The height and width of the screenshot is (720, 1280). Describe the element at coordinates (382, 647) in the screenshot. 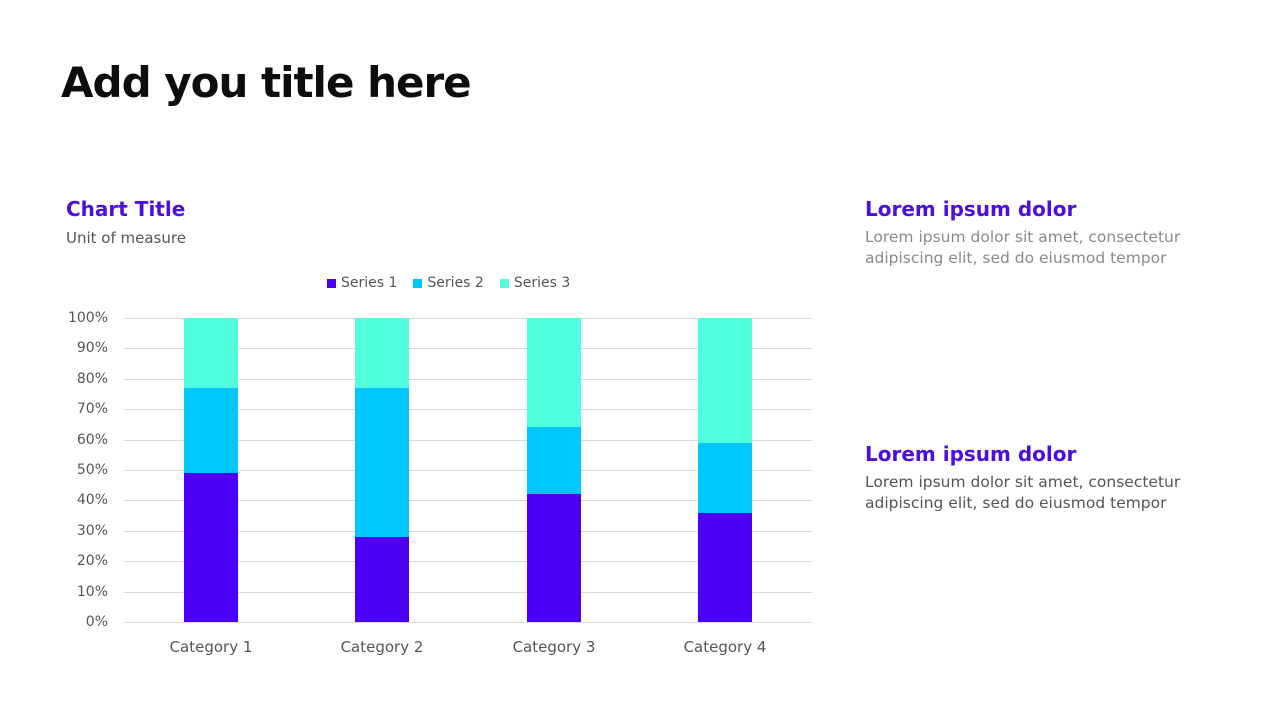

I see `x-tick-label: Category 2` at that location.